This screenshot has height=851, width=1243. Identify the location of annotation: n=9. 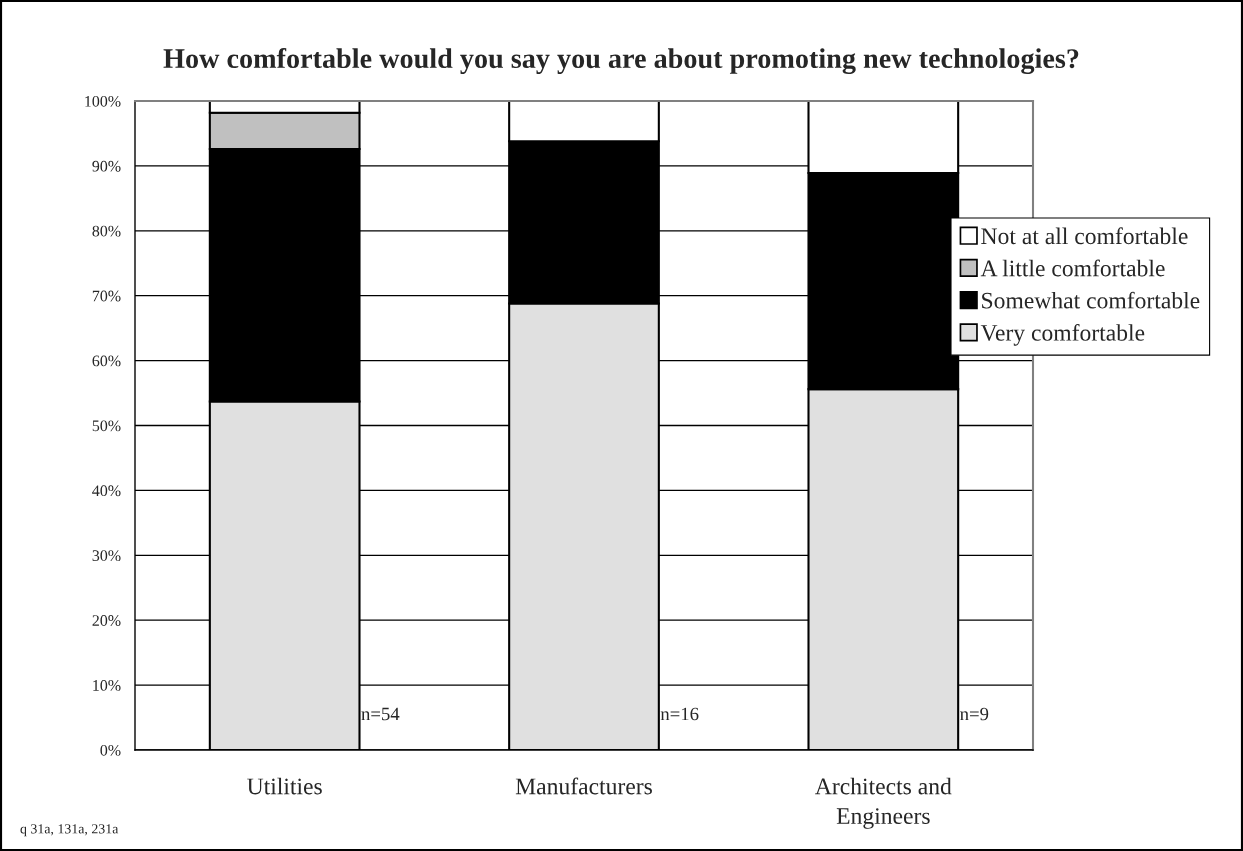
(974, 714).